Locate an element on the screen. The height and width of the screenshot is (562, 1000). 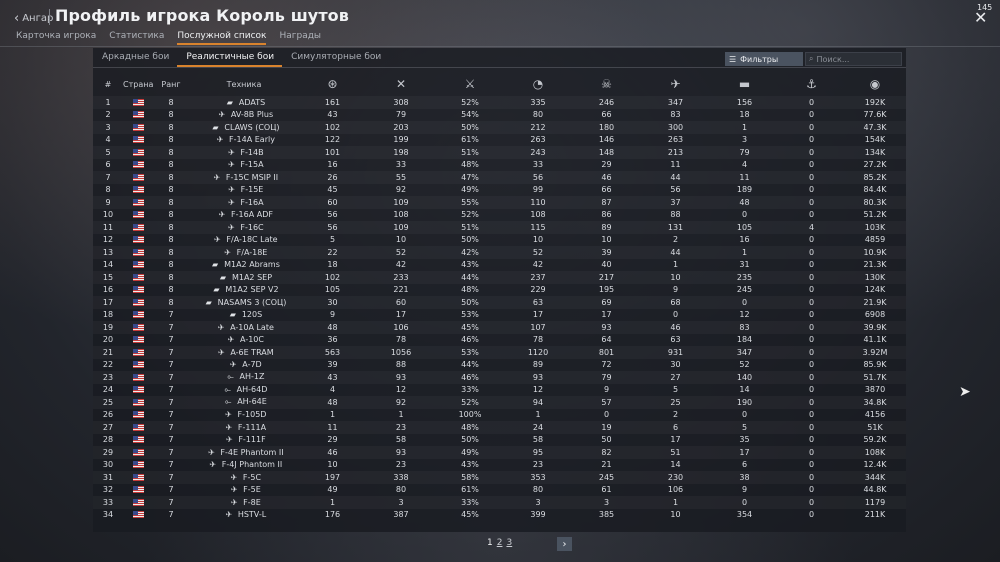
stat-cell: 9 is located at coordinates (606, 390).